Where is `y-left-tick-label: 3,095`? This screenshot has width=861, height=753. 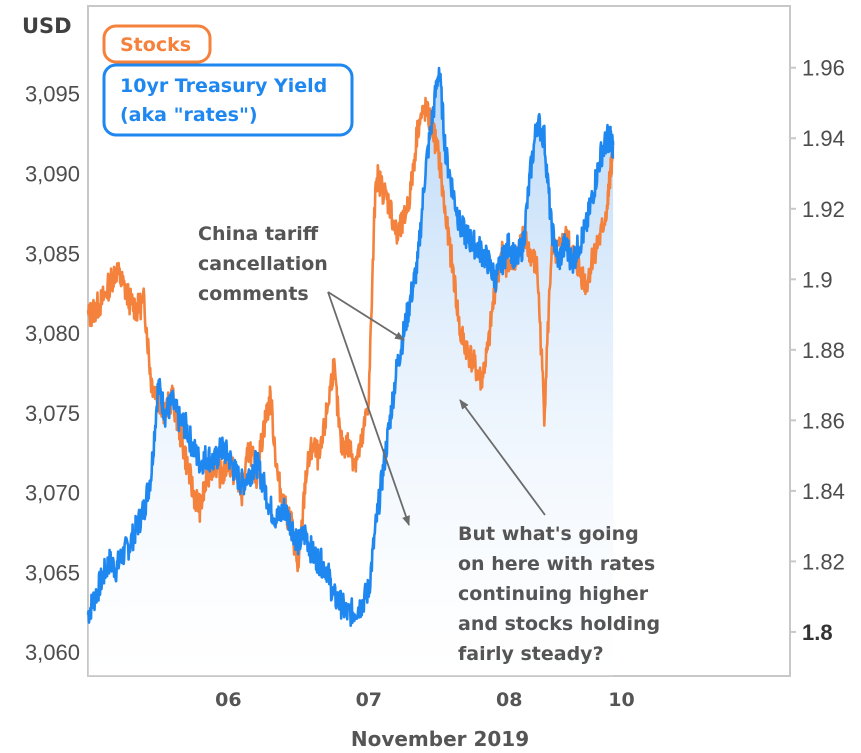
y-left-tick-label: 3,095 is located at coordinates (52, 94).